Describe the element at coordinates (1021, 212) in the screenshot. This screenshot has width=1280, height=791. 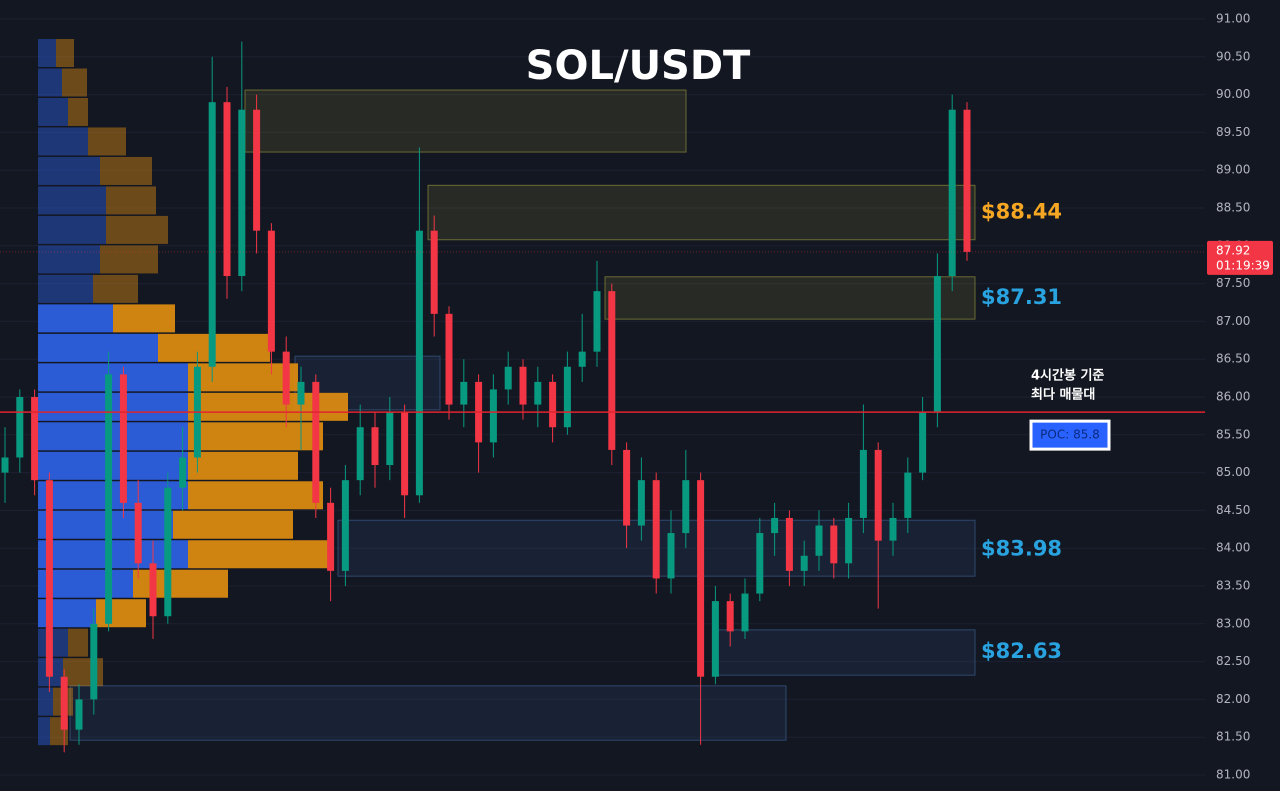
I see `zone-label: $88.44` at that location.